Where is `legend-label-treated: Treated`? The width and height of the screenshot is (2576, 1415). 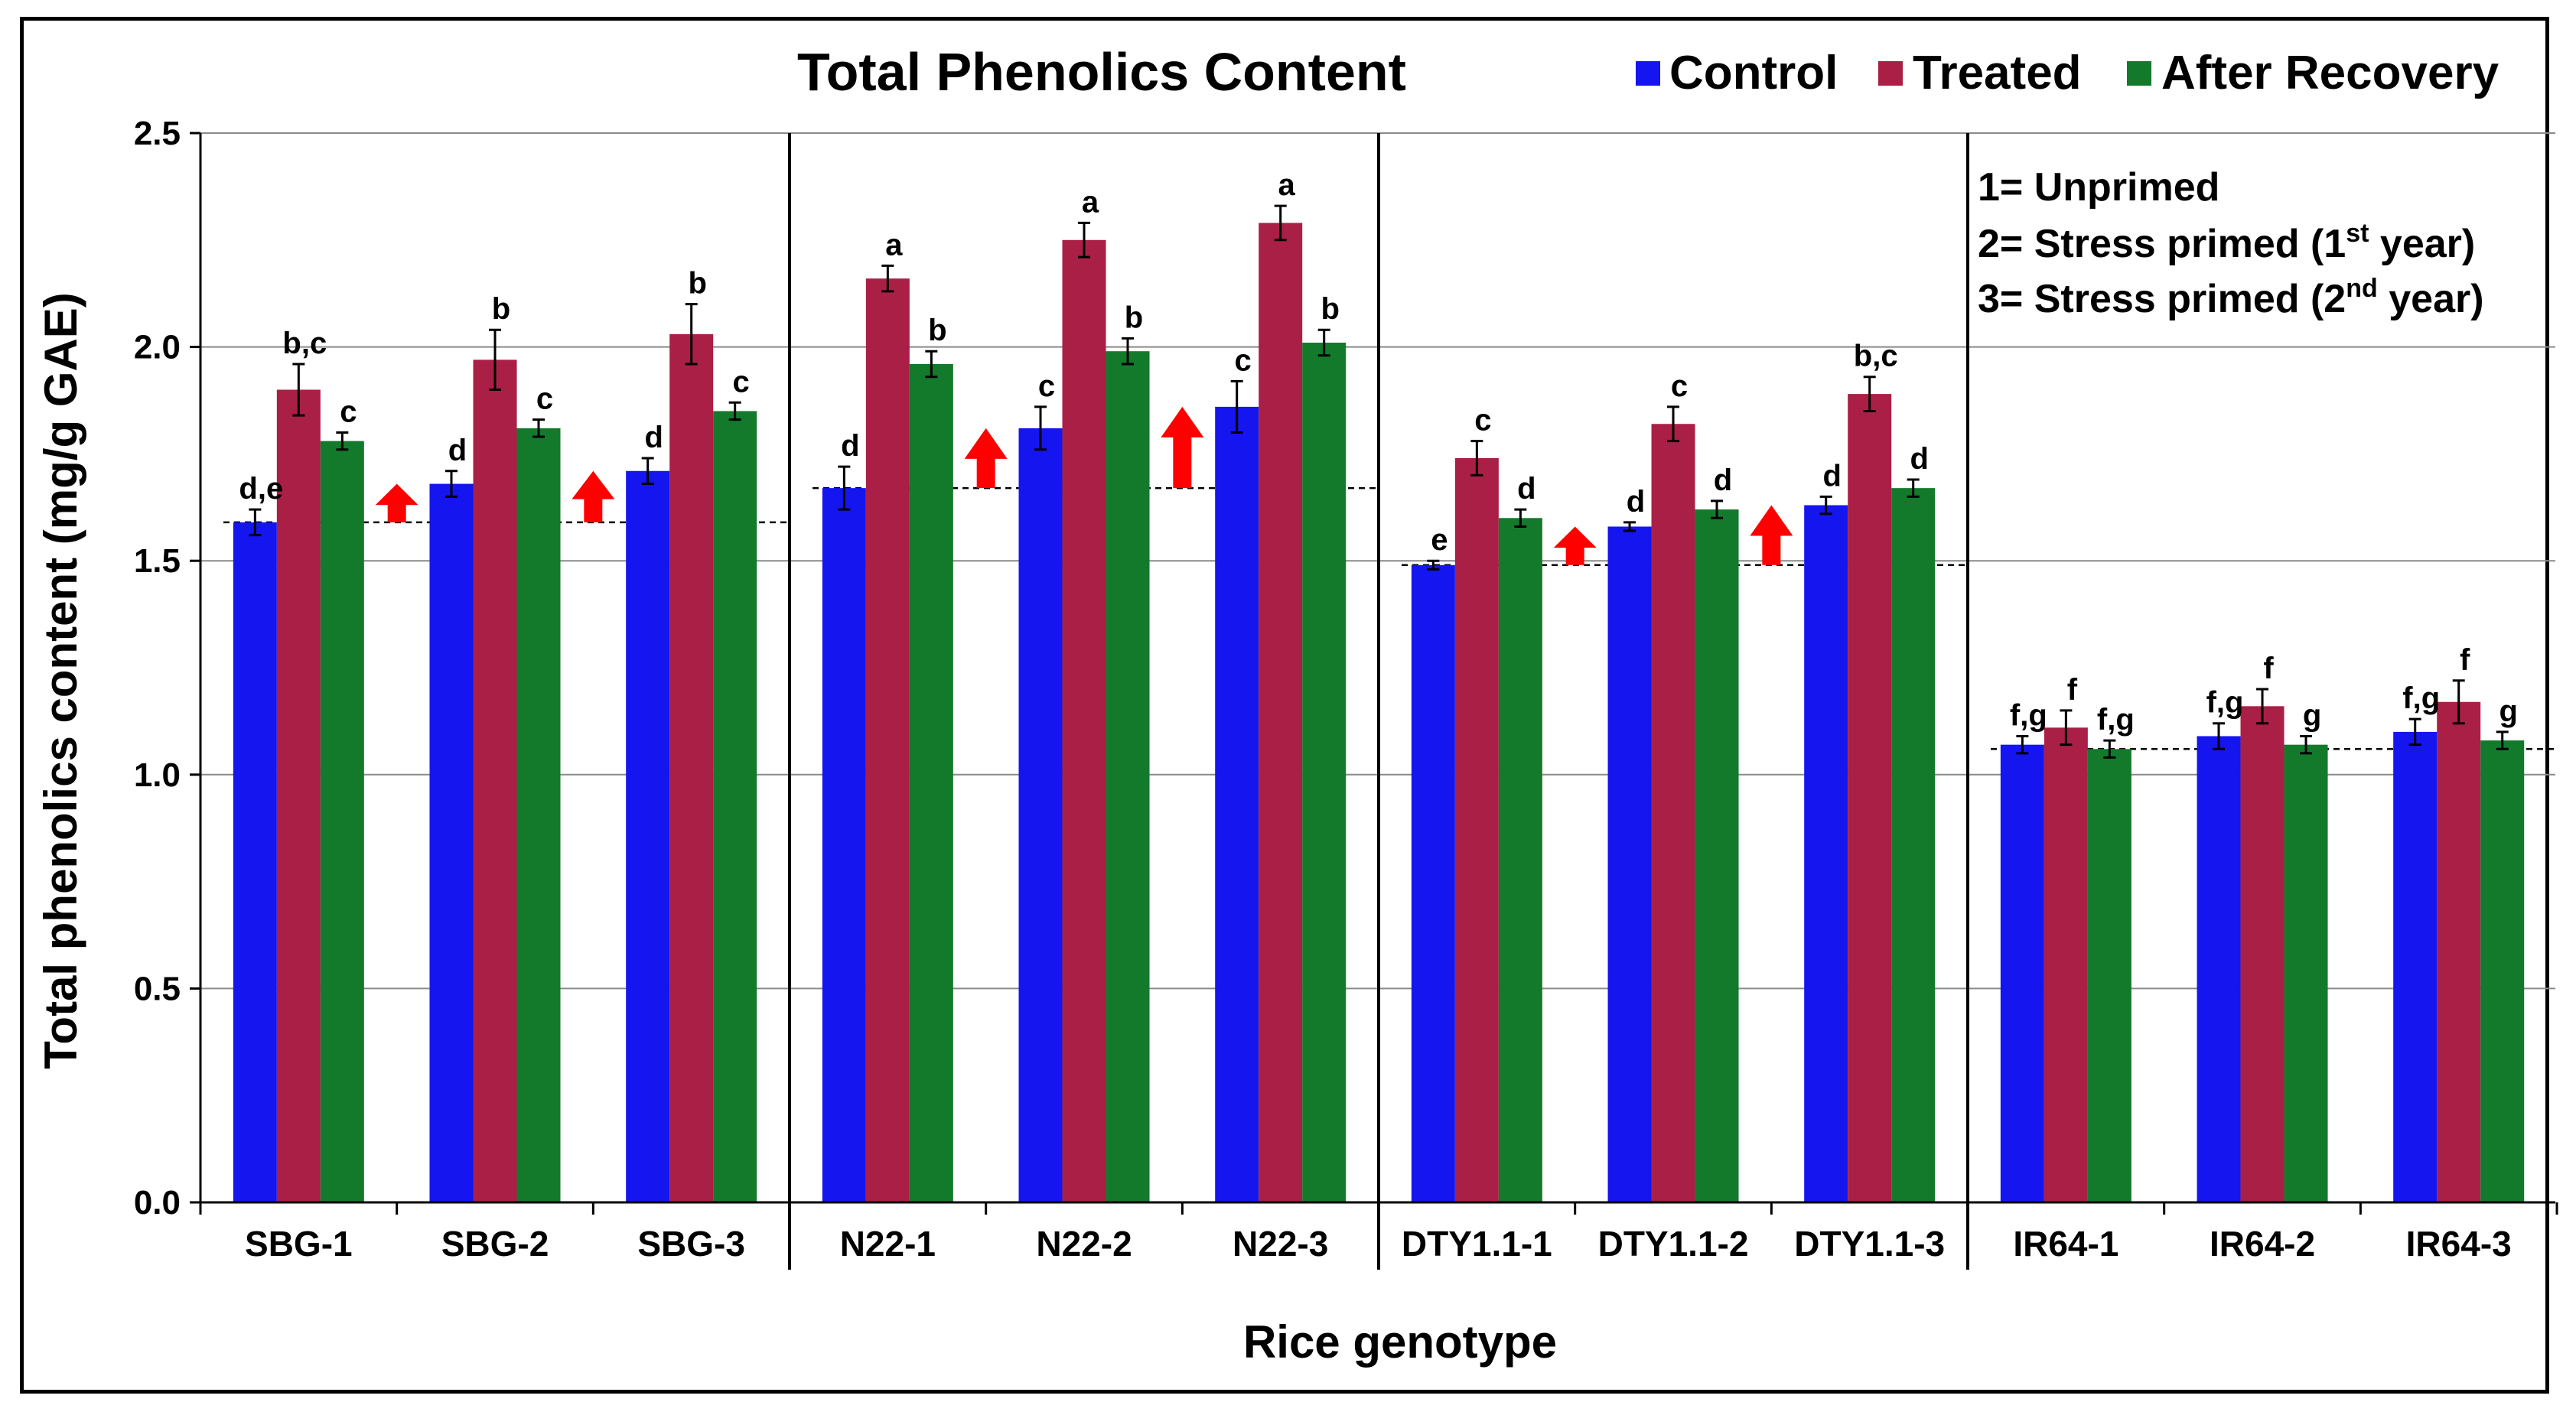 legend-label-treated: Treated is located at coordinates (1998, 73).